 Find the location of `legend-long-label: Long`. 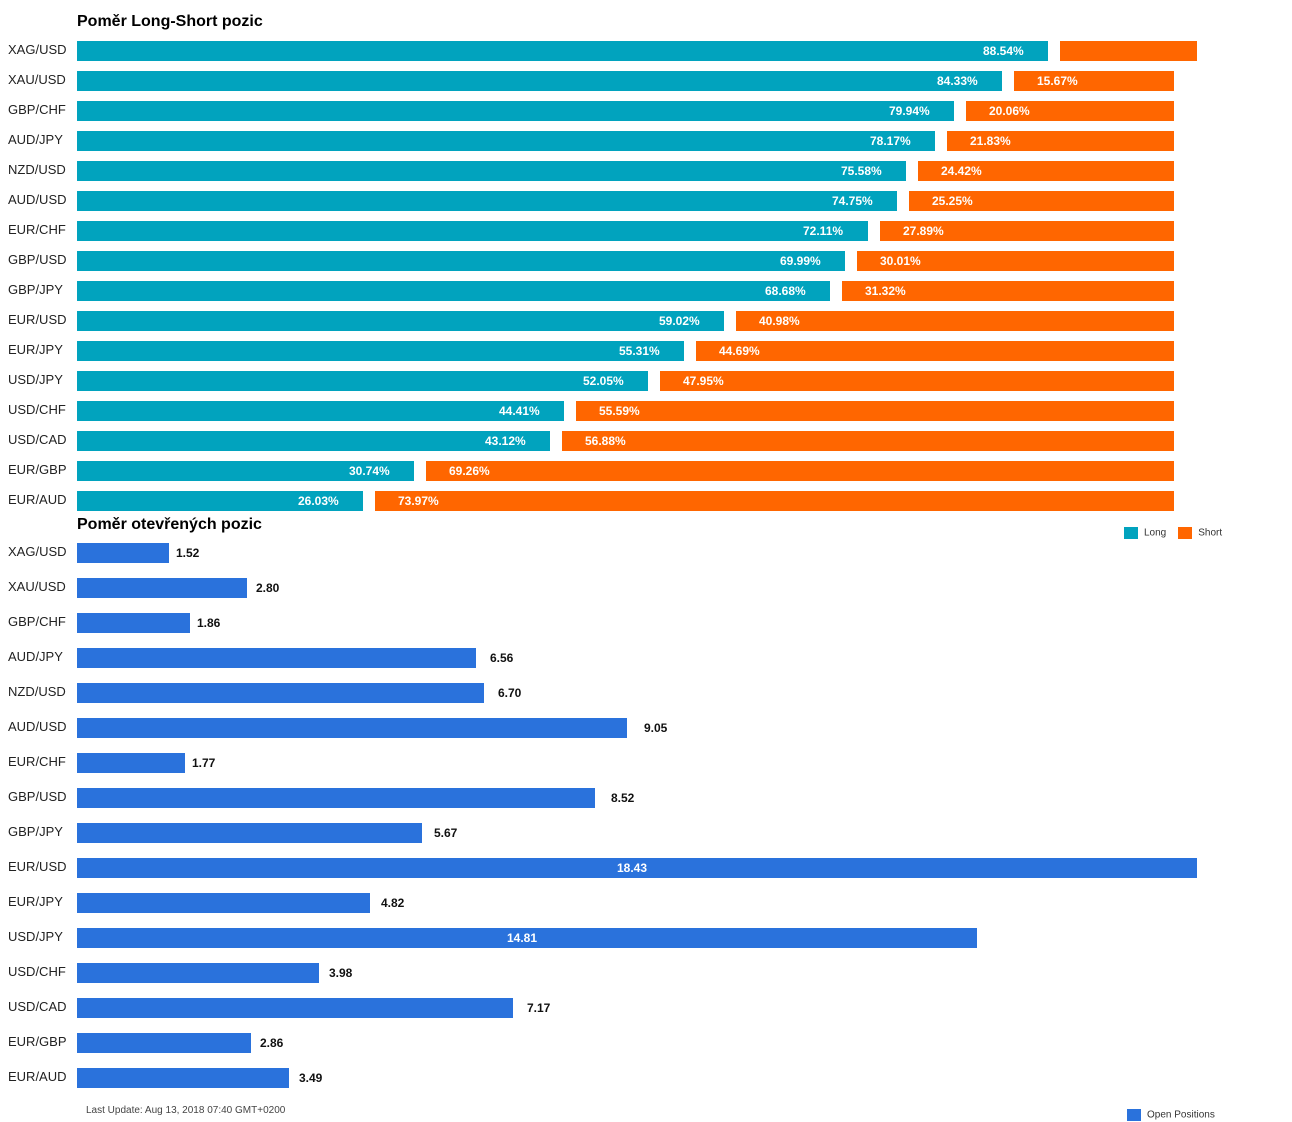

legend-long-label: Long is located at coordinates (1155, 533).